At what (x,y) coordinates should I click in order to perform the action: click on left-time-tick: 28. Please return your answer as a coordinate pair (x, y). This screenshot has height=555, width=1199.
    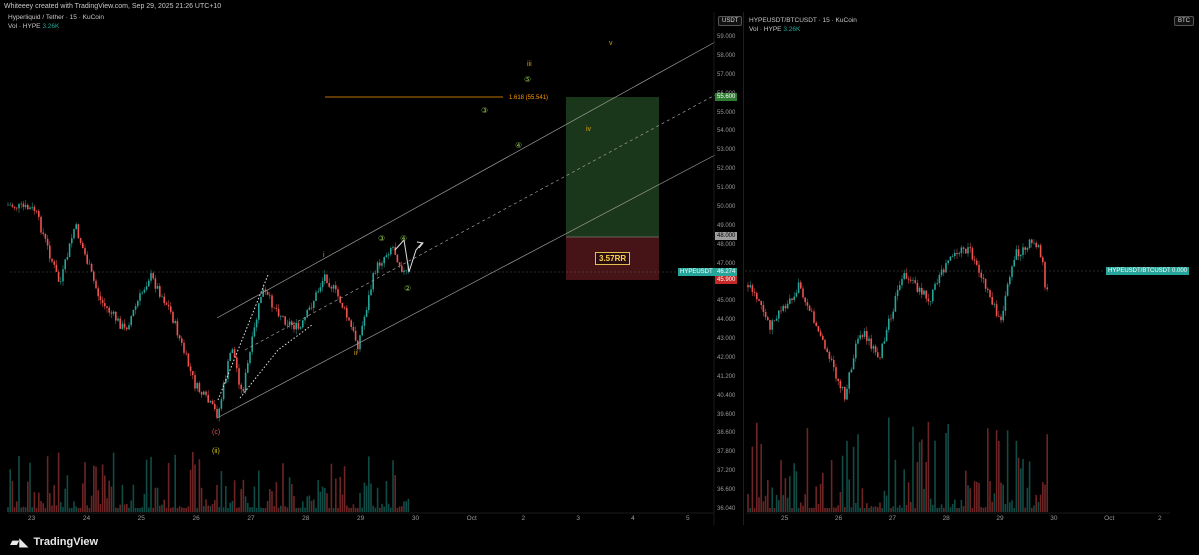
    Looking at the image, I should click on (306, 518).